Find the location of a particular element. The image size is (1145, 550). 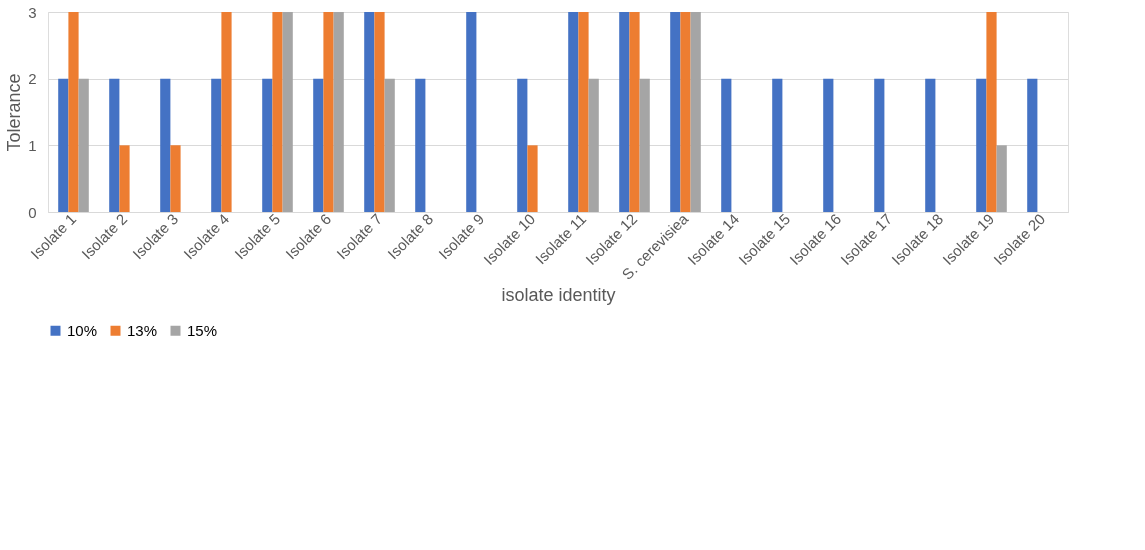

y-tick-label: 2 is located at coordinates (32, 79).